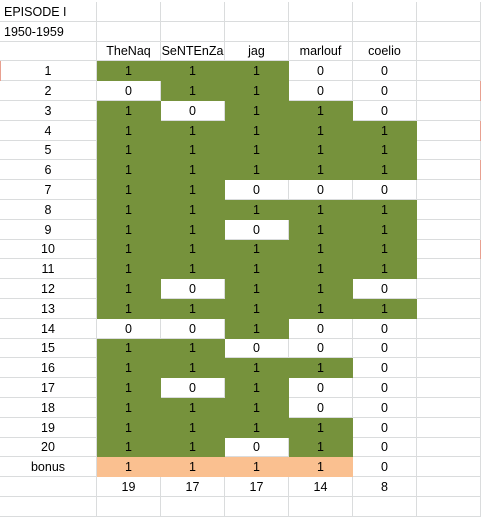 The image size is (481, 521). I want to click on subtitle-cell: 1950-1959, so click(48, 32).